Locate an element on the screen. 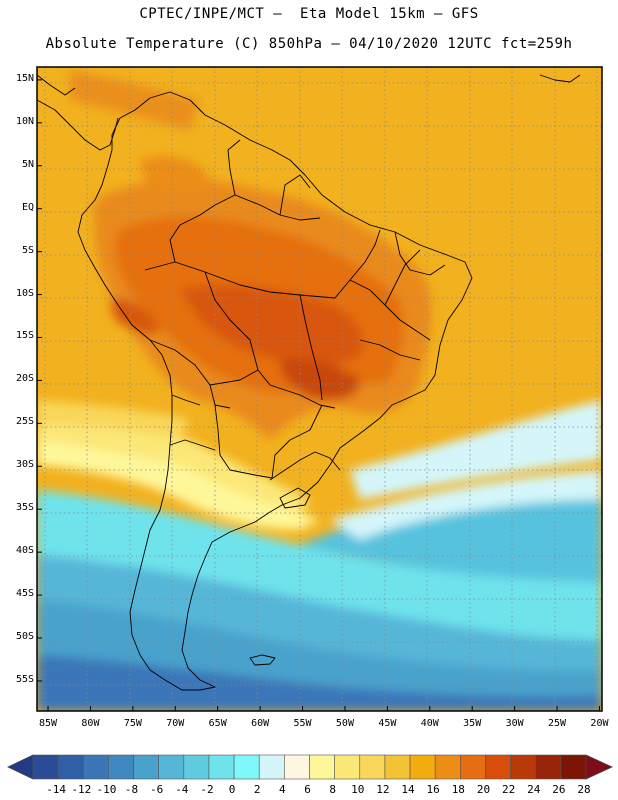 The height and width of the screenshot is (800, 618). colorbar-label: 24 is located at coordinates (534, 789).